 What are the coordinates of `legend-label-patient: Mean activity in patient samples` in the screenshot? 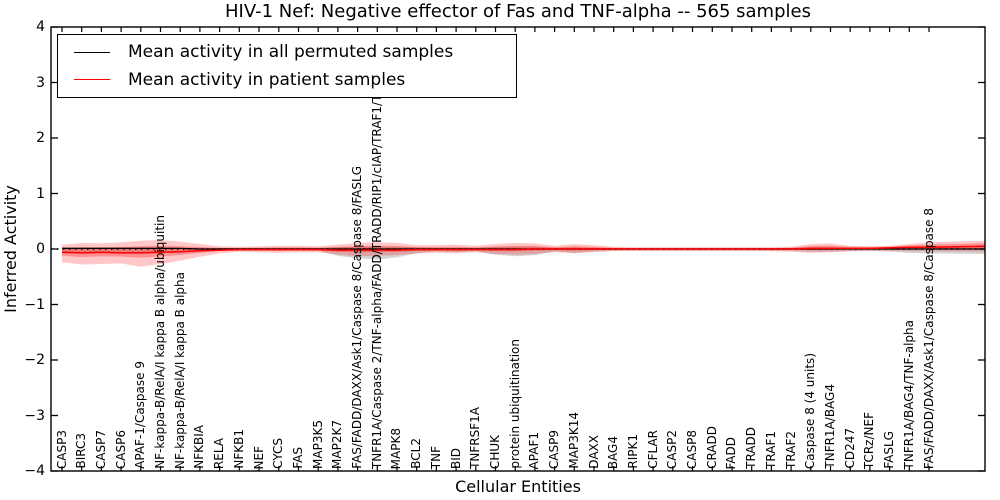 It's located at (267, 79).